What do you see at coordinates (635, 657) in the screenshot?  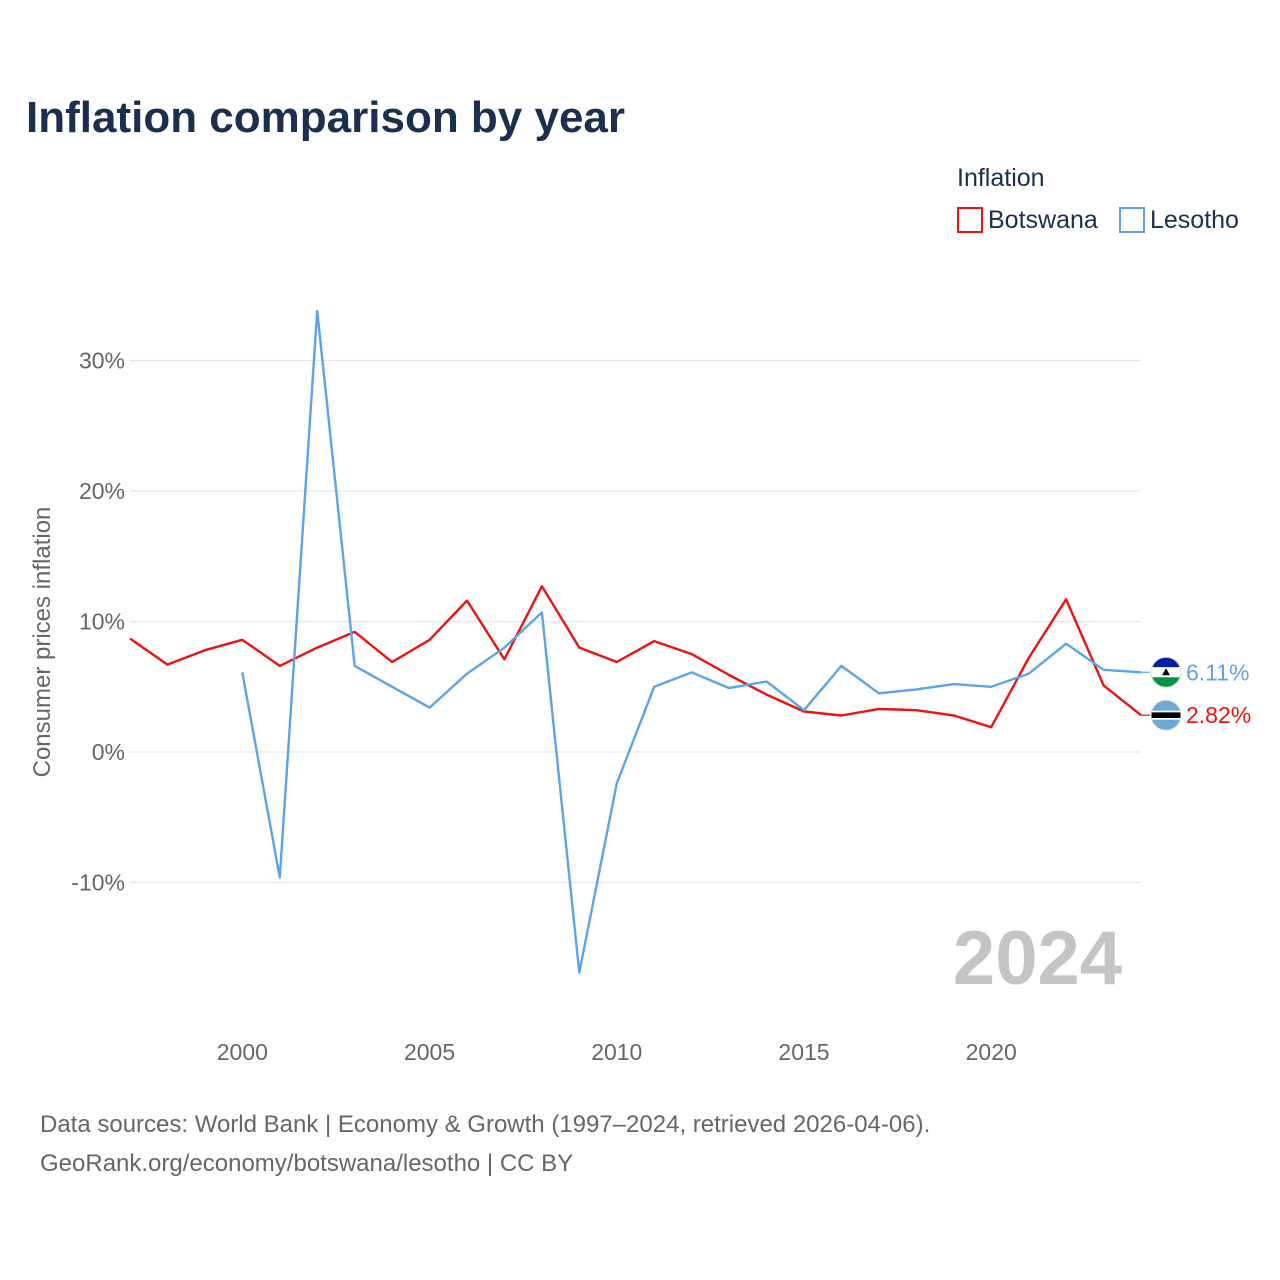 I see `series-line-botswana` at bounding box center [635, 657].